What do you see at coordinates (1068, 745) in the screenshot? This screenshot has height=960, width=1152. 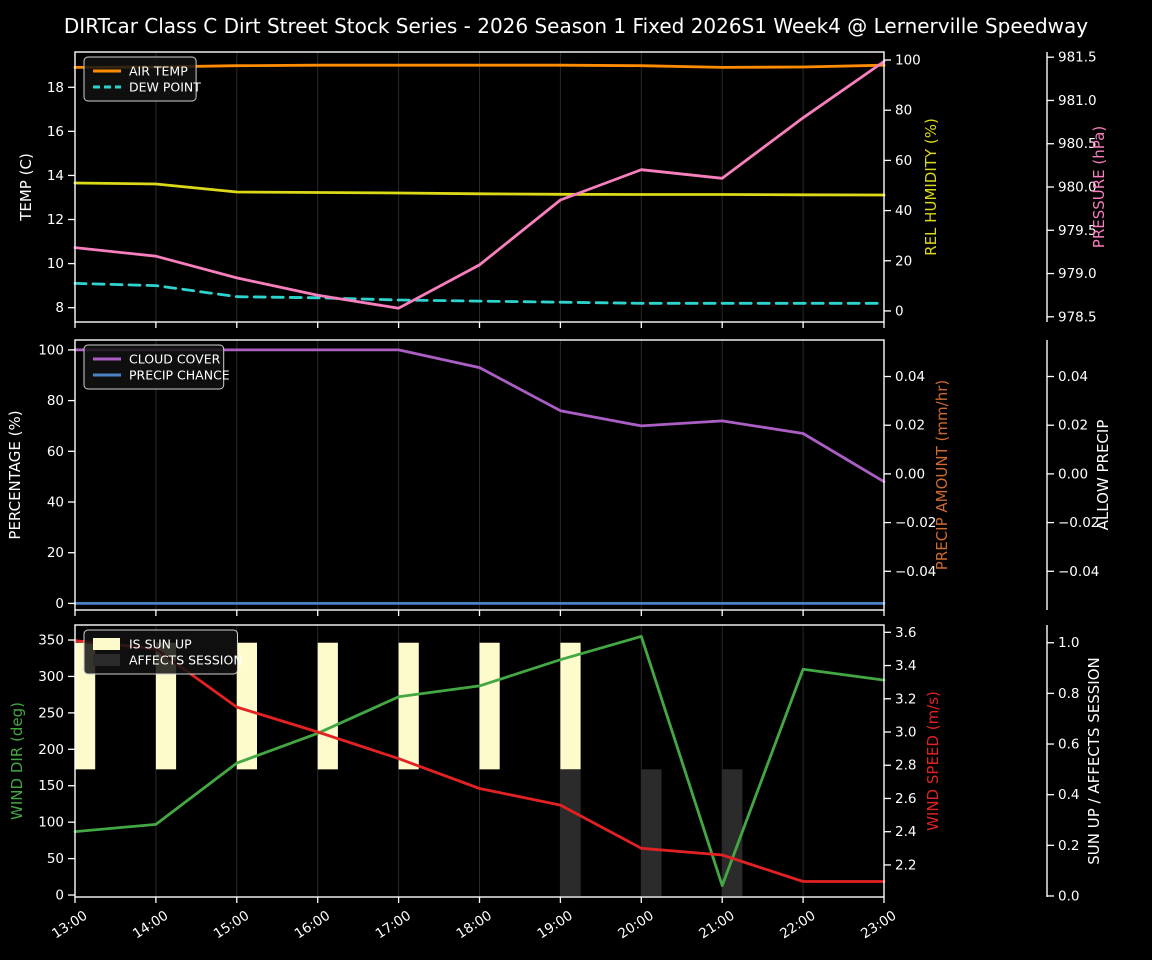 I see `y-tick-label: 0.6` at bounding box center [1068, 745].